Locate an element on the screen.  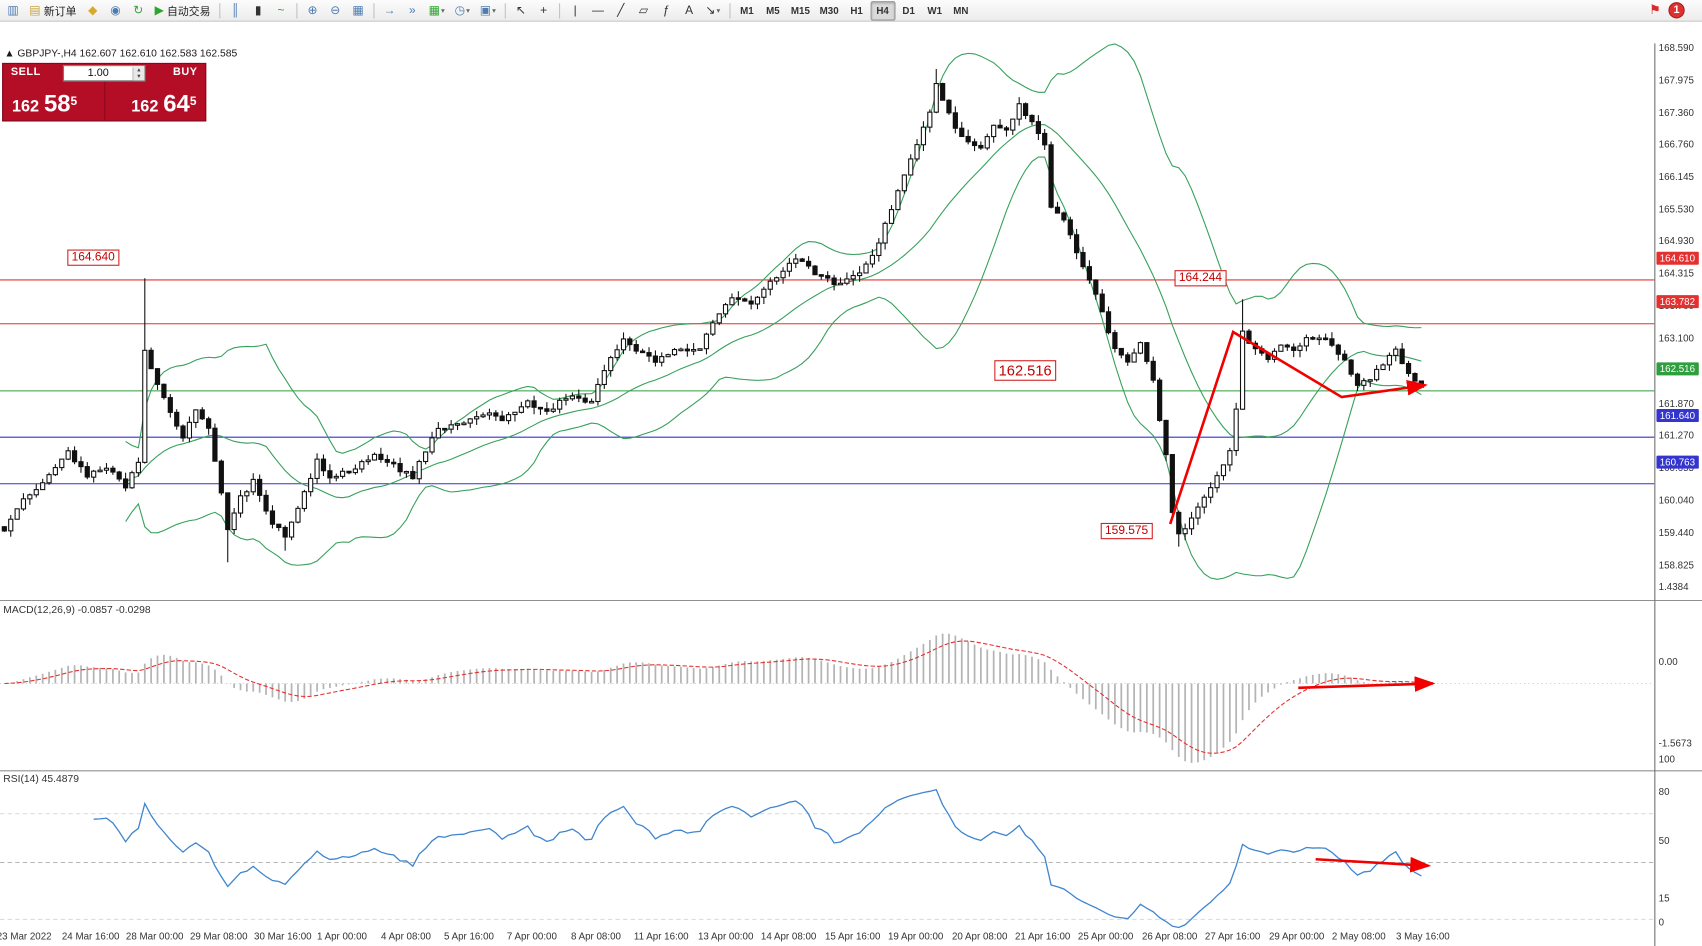
text-icon: A is located at coordinates (689, 11).